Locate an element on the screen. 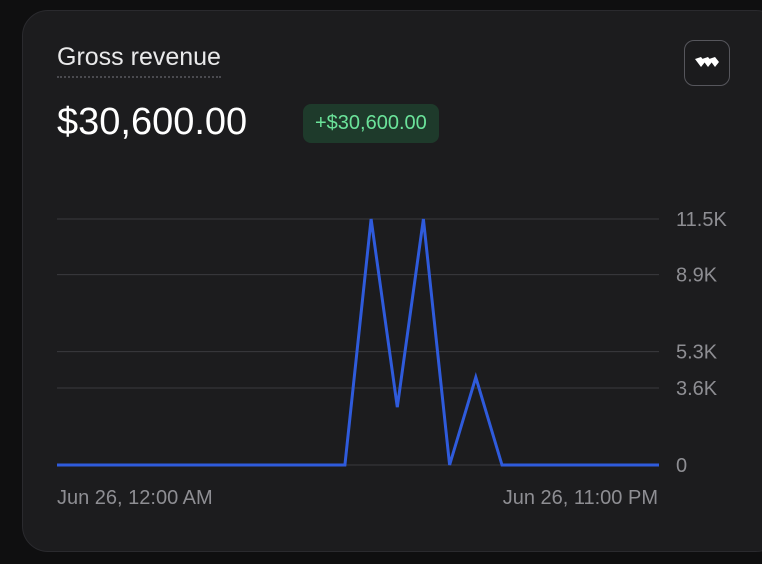  chart-y-axis-ticks: 0 3.6K 5.3K 8.9K 11.5K is located at coordinates (701, 343).